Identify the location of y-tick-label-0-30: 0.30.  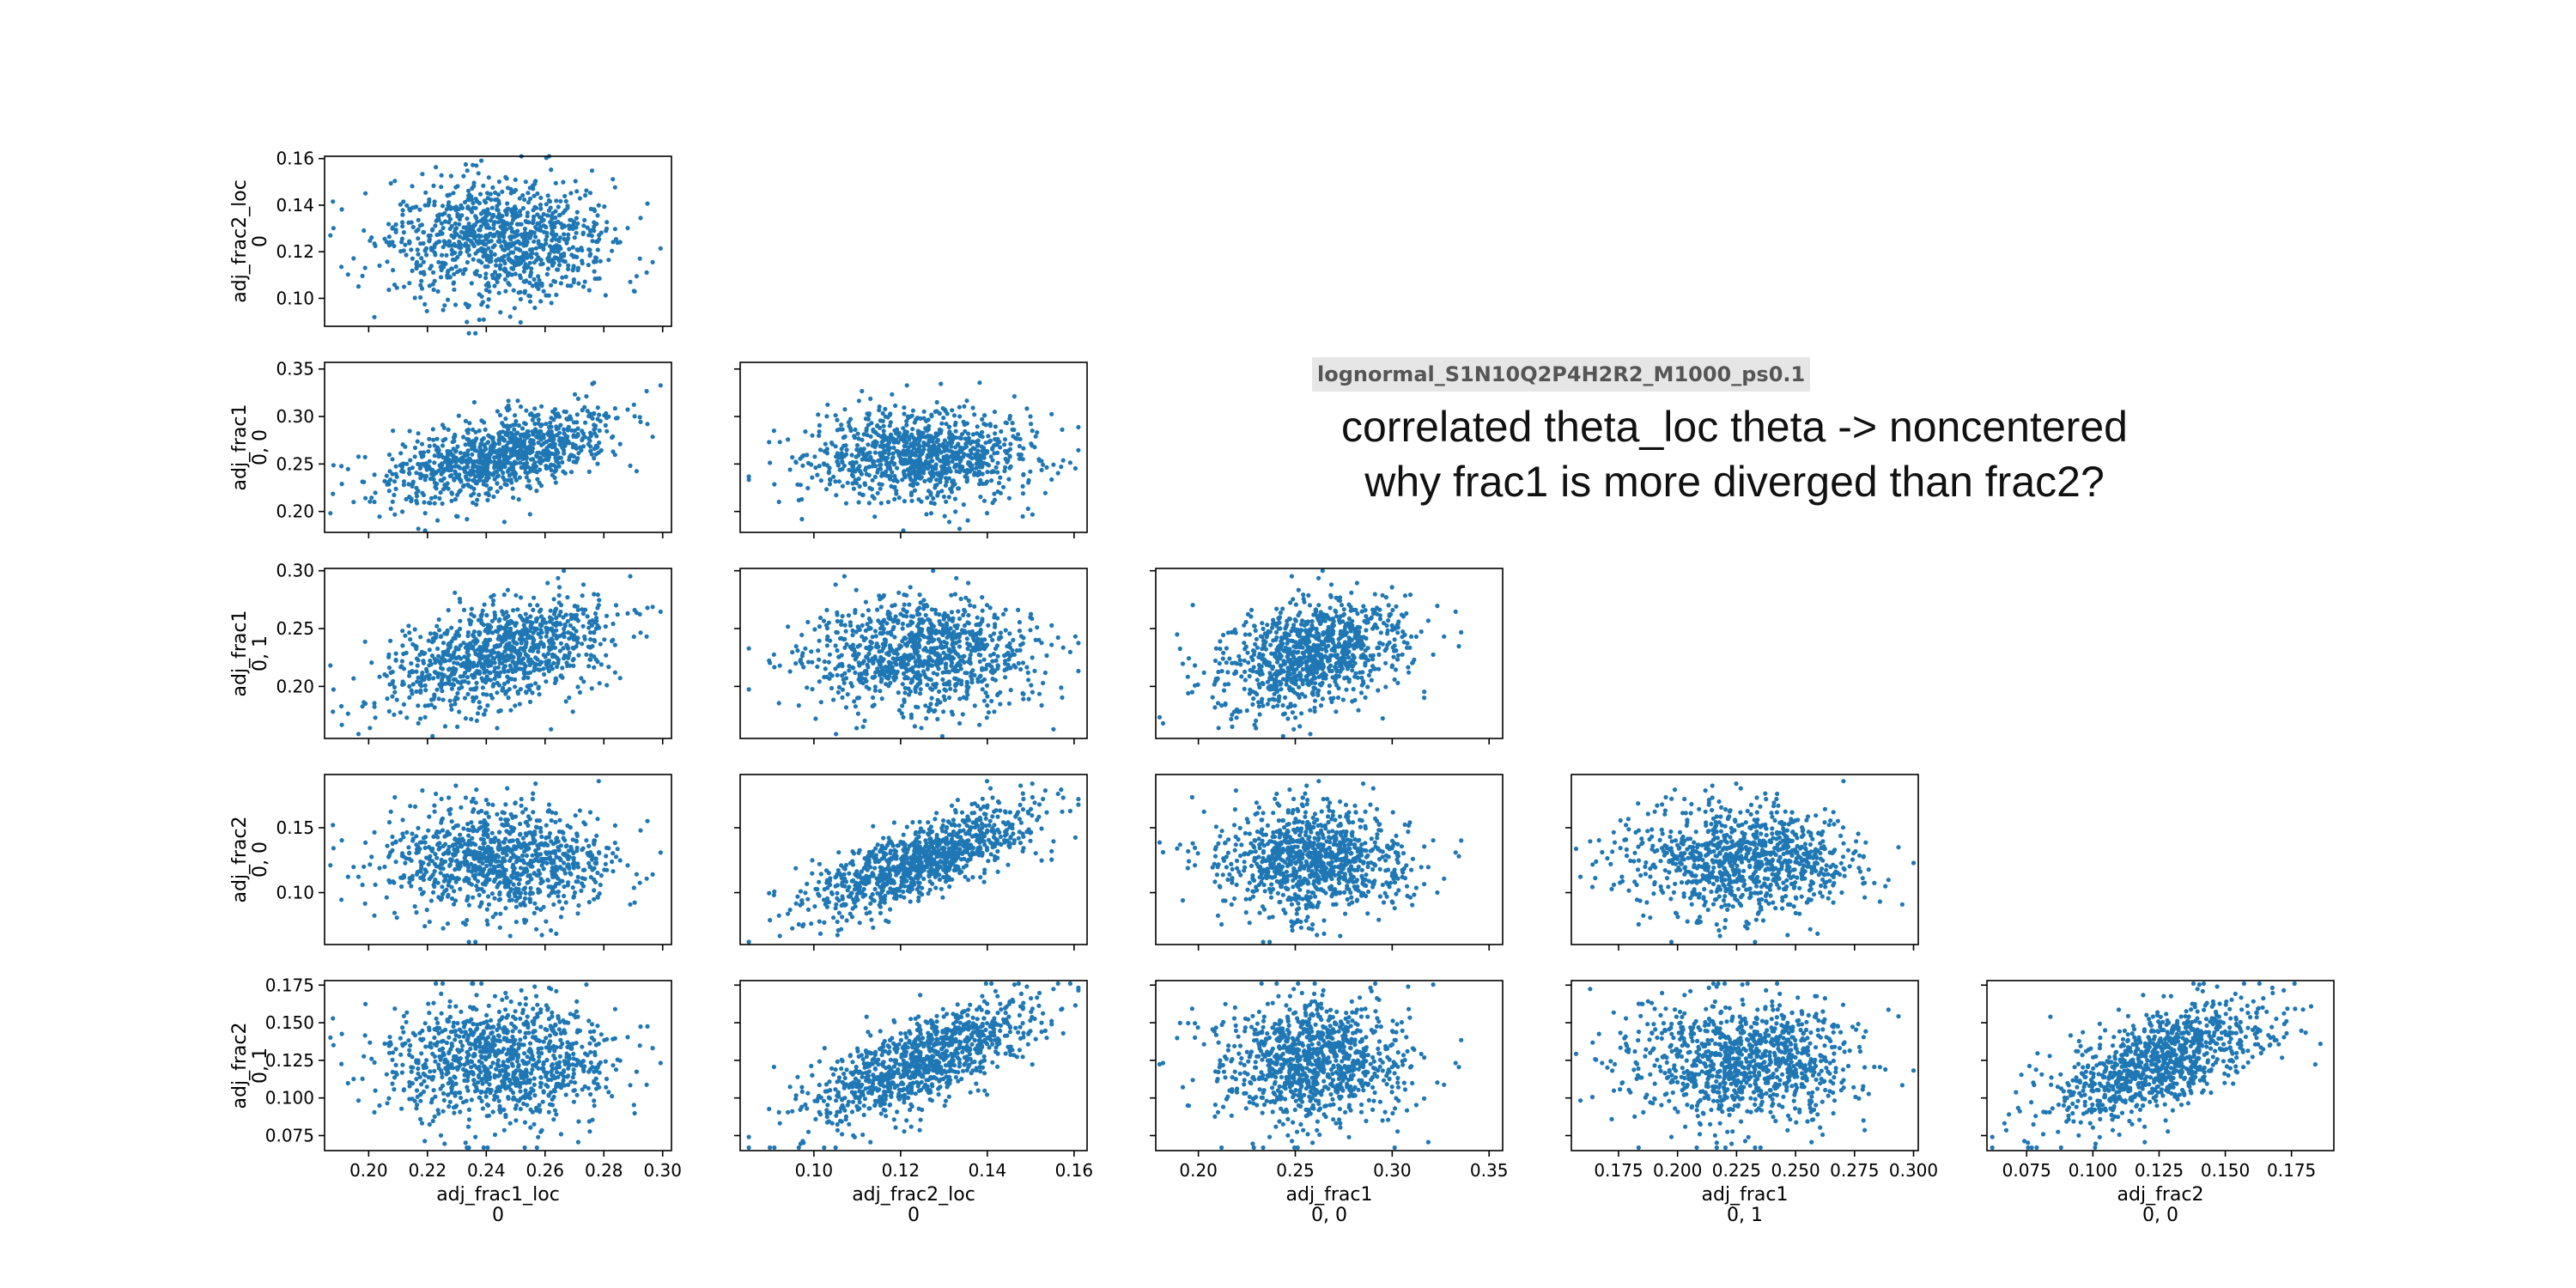
(295, 571).